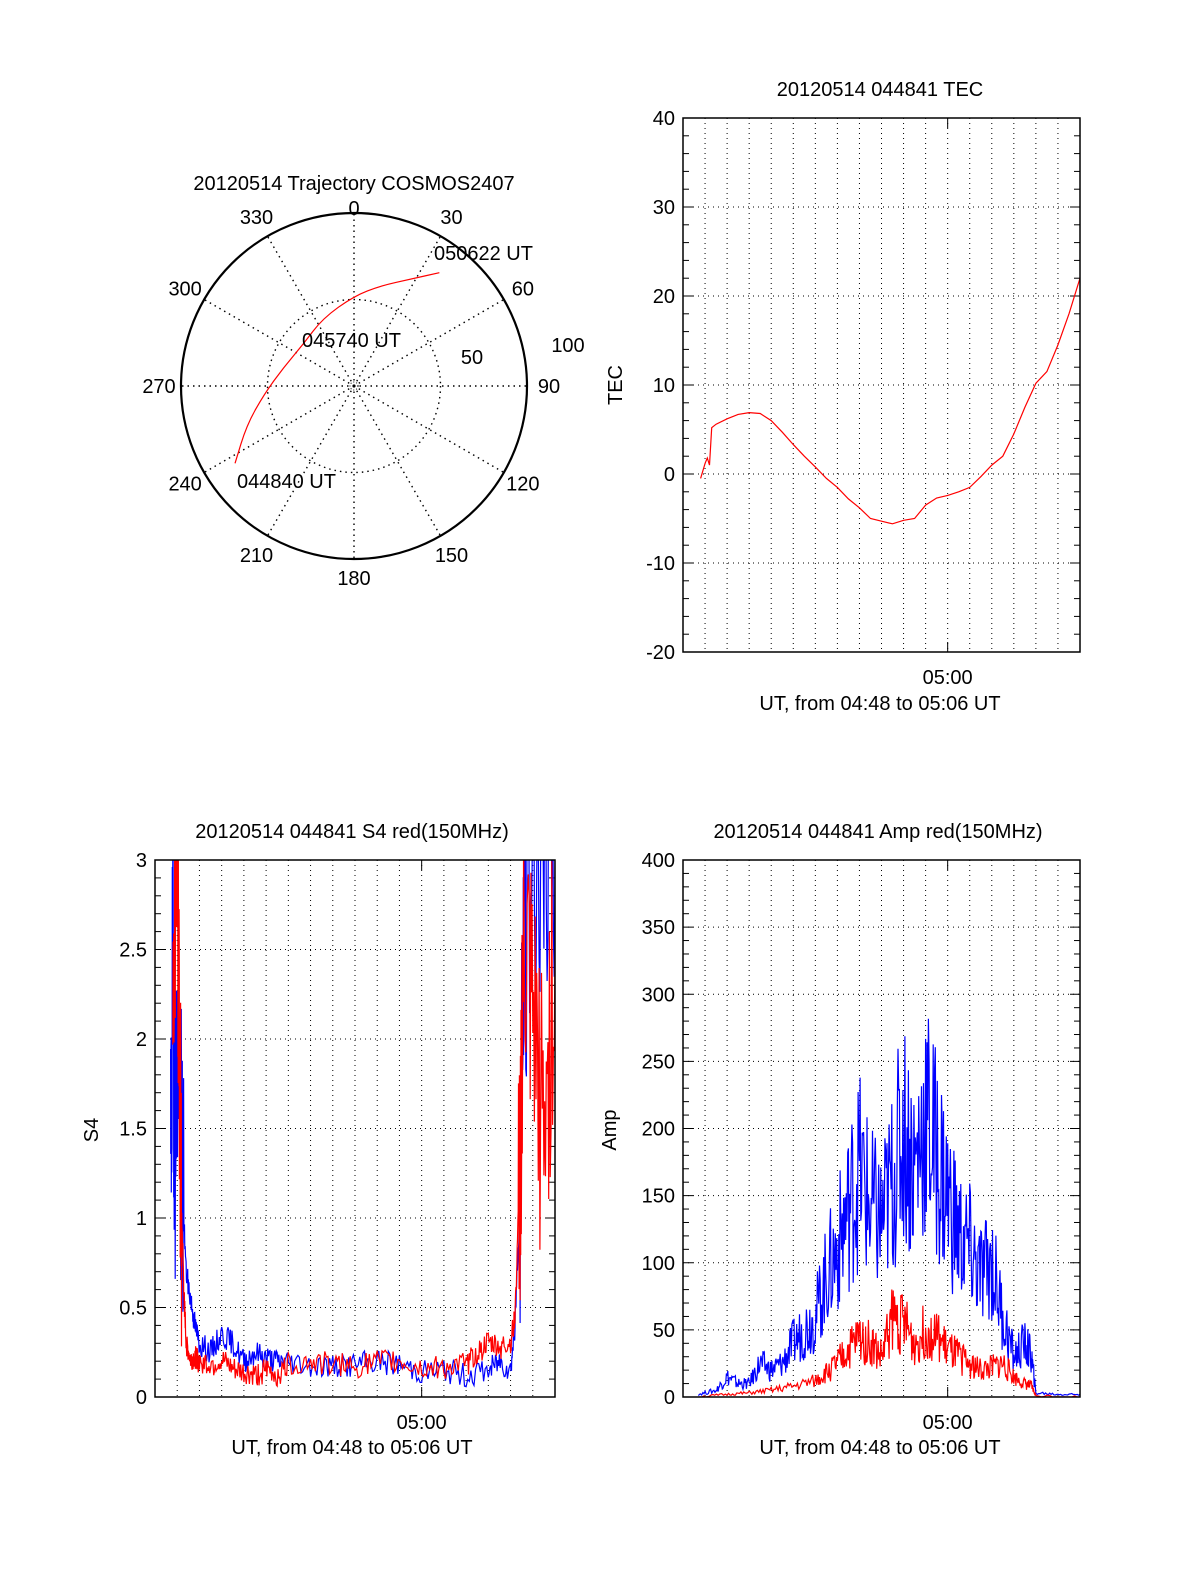 This screenshot has width=1200, height=1575. Describe the element at coordinates (877, 832) in the screenshot. I see `amp-title: 20120514 044841 Amp red(150MHz)` at that location.